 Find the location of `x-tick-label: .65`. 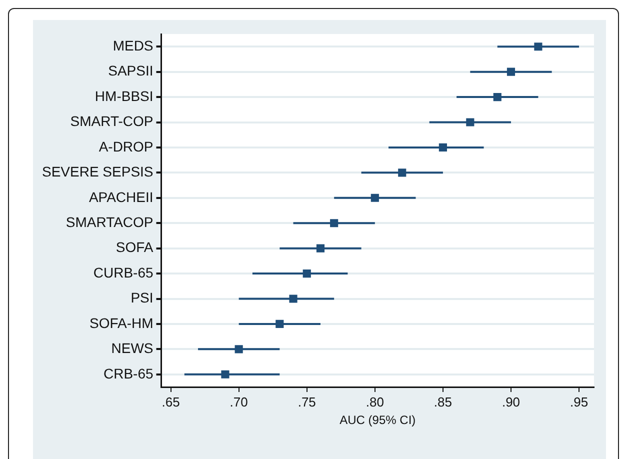

x-tick-label: .65 is located at coordinates (171, 402).